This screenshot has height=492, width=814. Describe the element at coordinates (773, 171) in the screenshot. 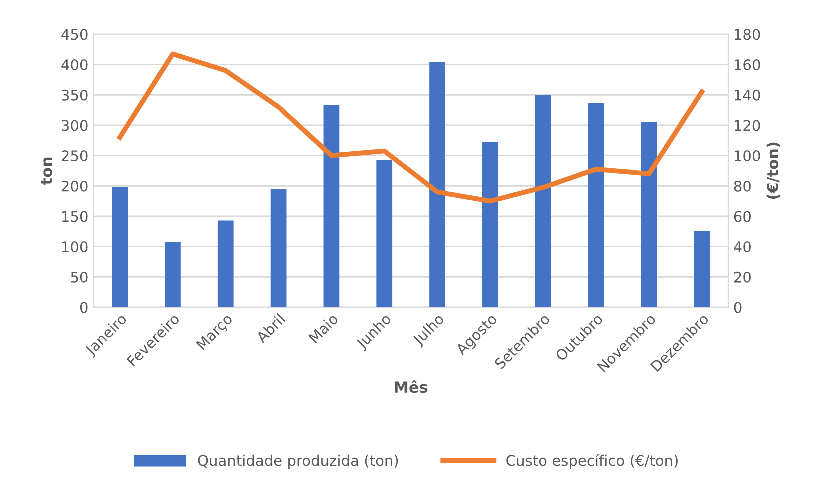

I see `y2-axis-title: (€/ton)` at that location.